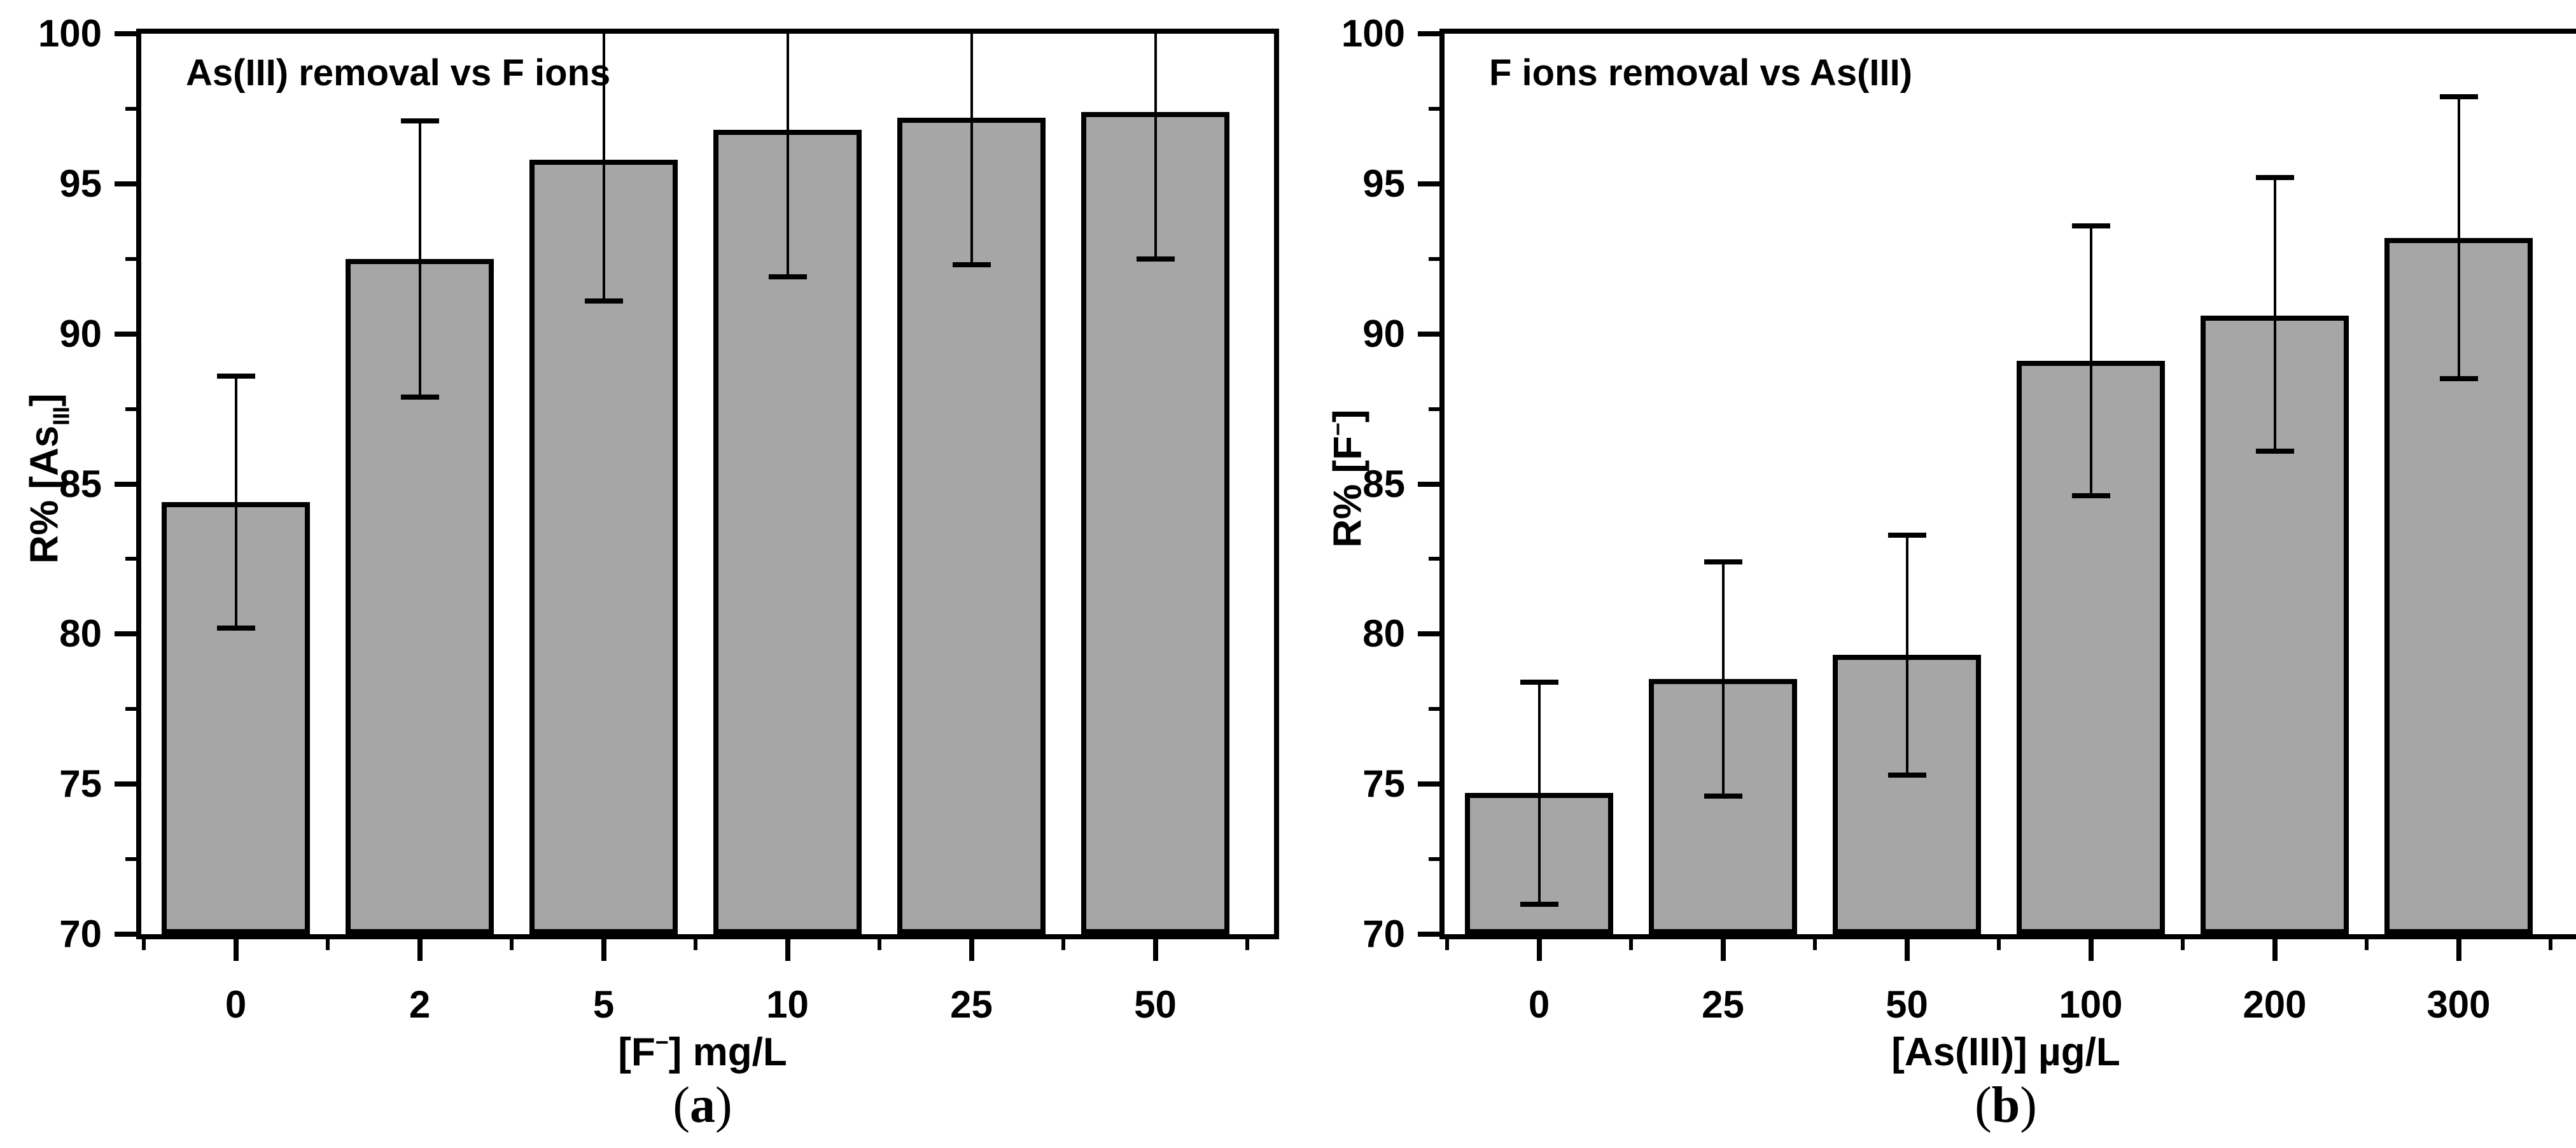 Image resolution: width=2576 pixels, height=1148 pixels. What do you see at coordinates (2005, 1052) in the screenshot?
I see `x-axis-title-b: [As(III)] µg/L` at bounding box center [2005, 1052].